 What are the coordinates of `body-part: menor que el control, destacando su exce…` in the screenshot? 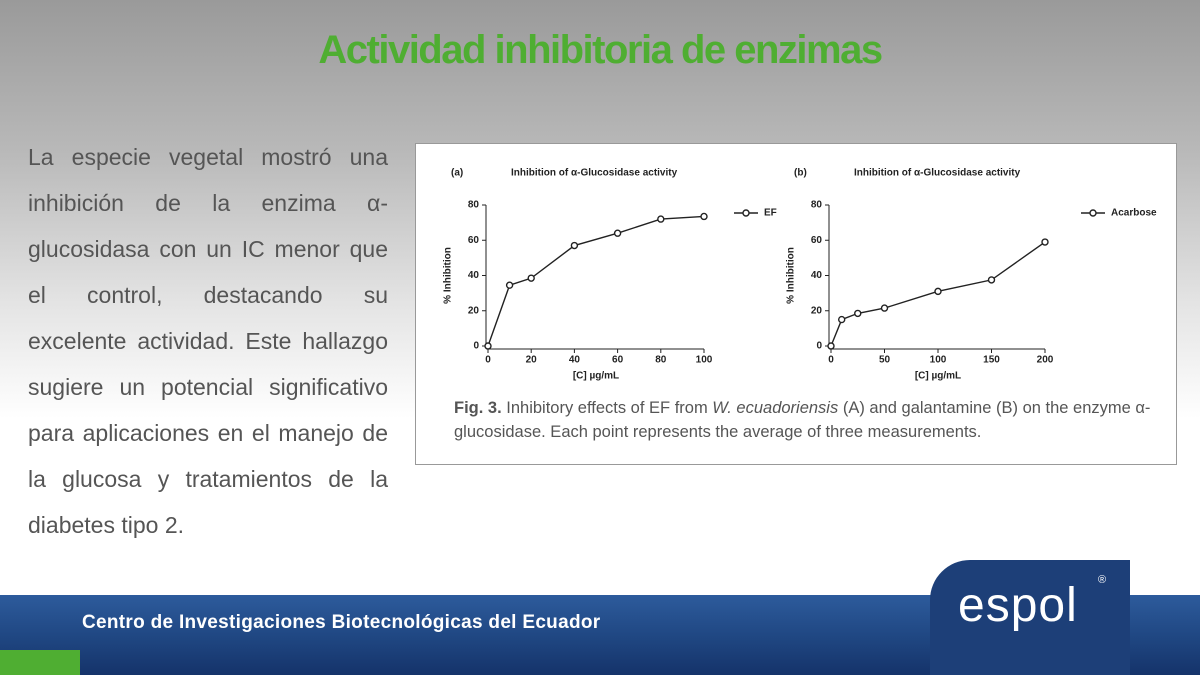 It's located at (208, 387).